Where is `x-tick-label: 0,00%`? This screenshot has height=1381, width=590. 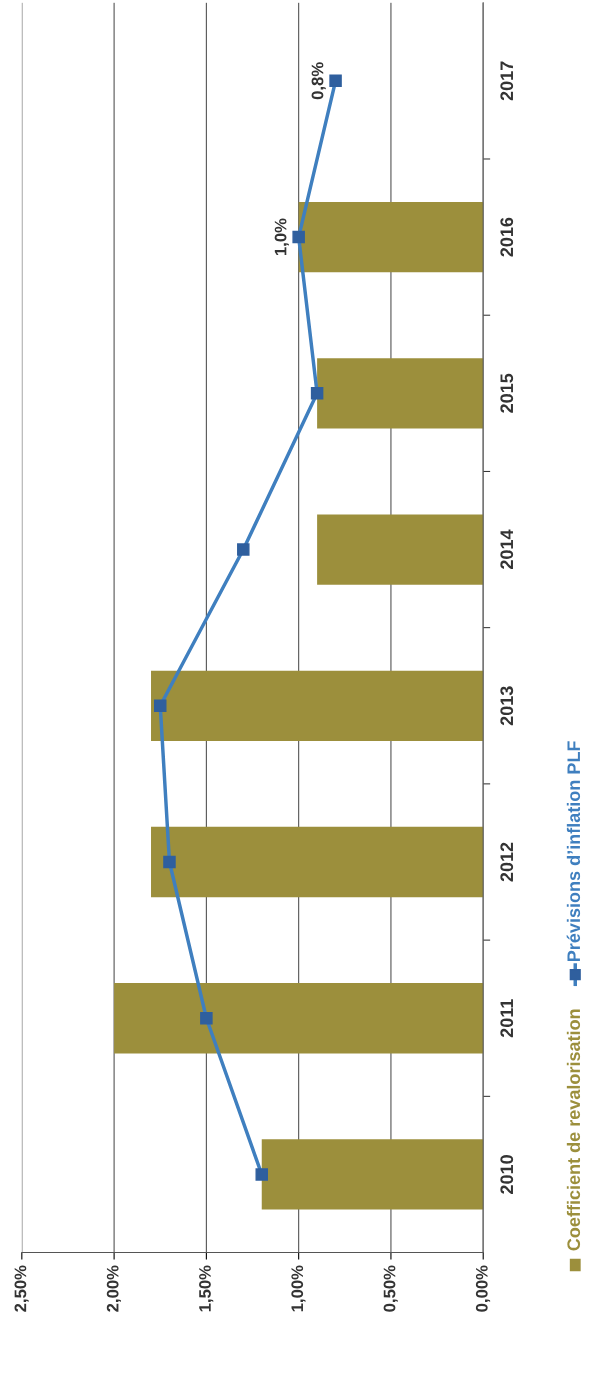 x-tick-label: 0,00% is located at coordinates (483, 1288).